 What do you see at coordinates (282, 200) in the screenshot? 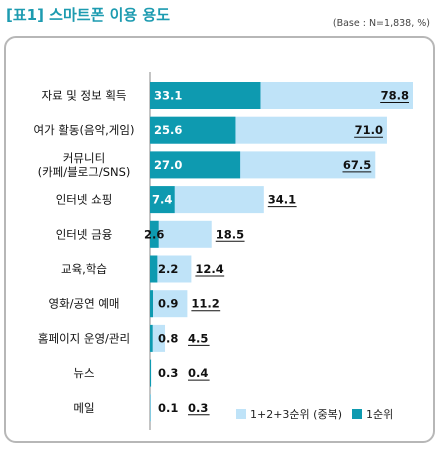
I see `label-total: 34.1` at bounding box center [282, 200].